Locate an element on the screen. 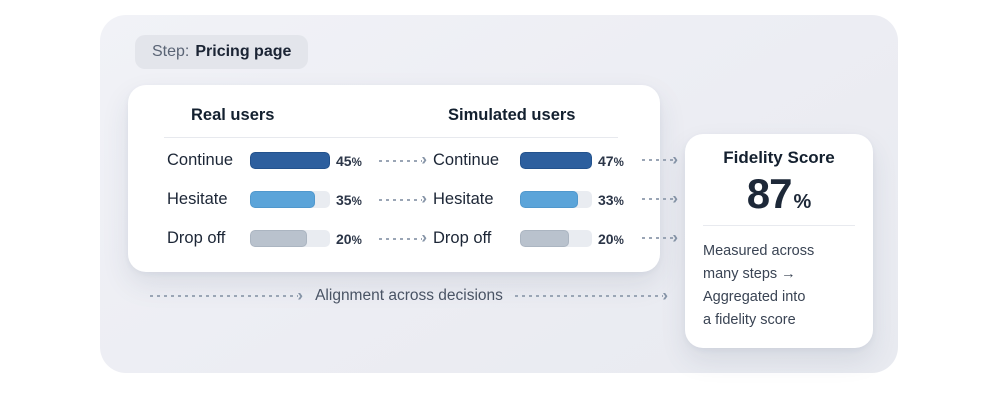  real-row-label: Continue is located at coordinates (200, 160).